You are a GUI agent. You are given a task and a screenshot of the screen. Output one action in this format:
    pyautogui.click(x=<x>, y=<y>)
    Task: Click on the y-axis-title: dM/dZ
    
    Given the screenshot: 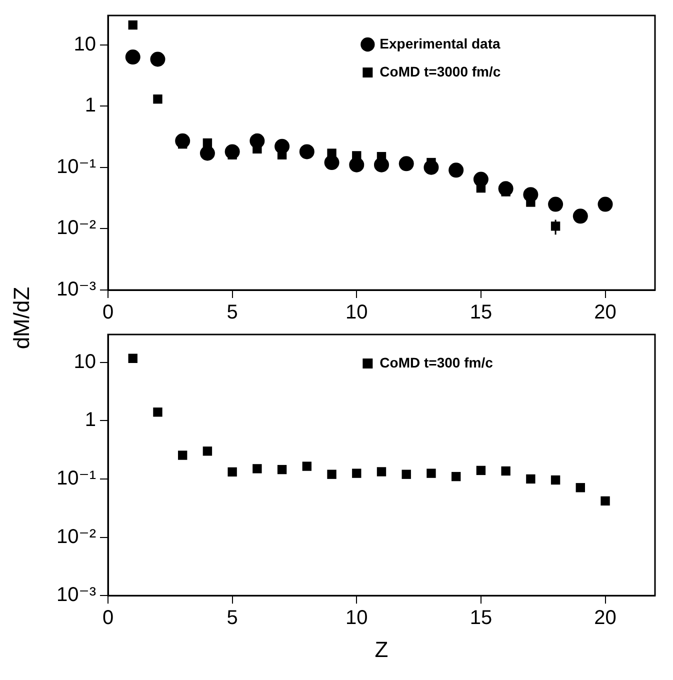 What is the action you would take?
    pyautogui.click(x=22, y=318)
    